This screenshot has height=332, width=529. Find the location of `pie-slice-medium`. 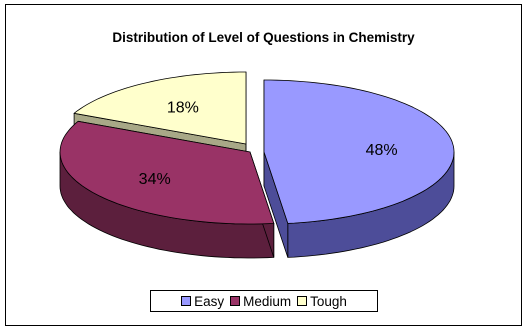

pie-slice-medium is located at coordinates (167, 172).